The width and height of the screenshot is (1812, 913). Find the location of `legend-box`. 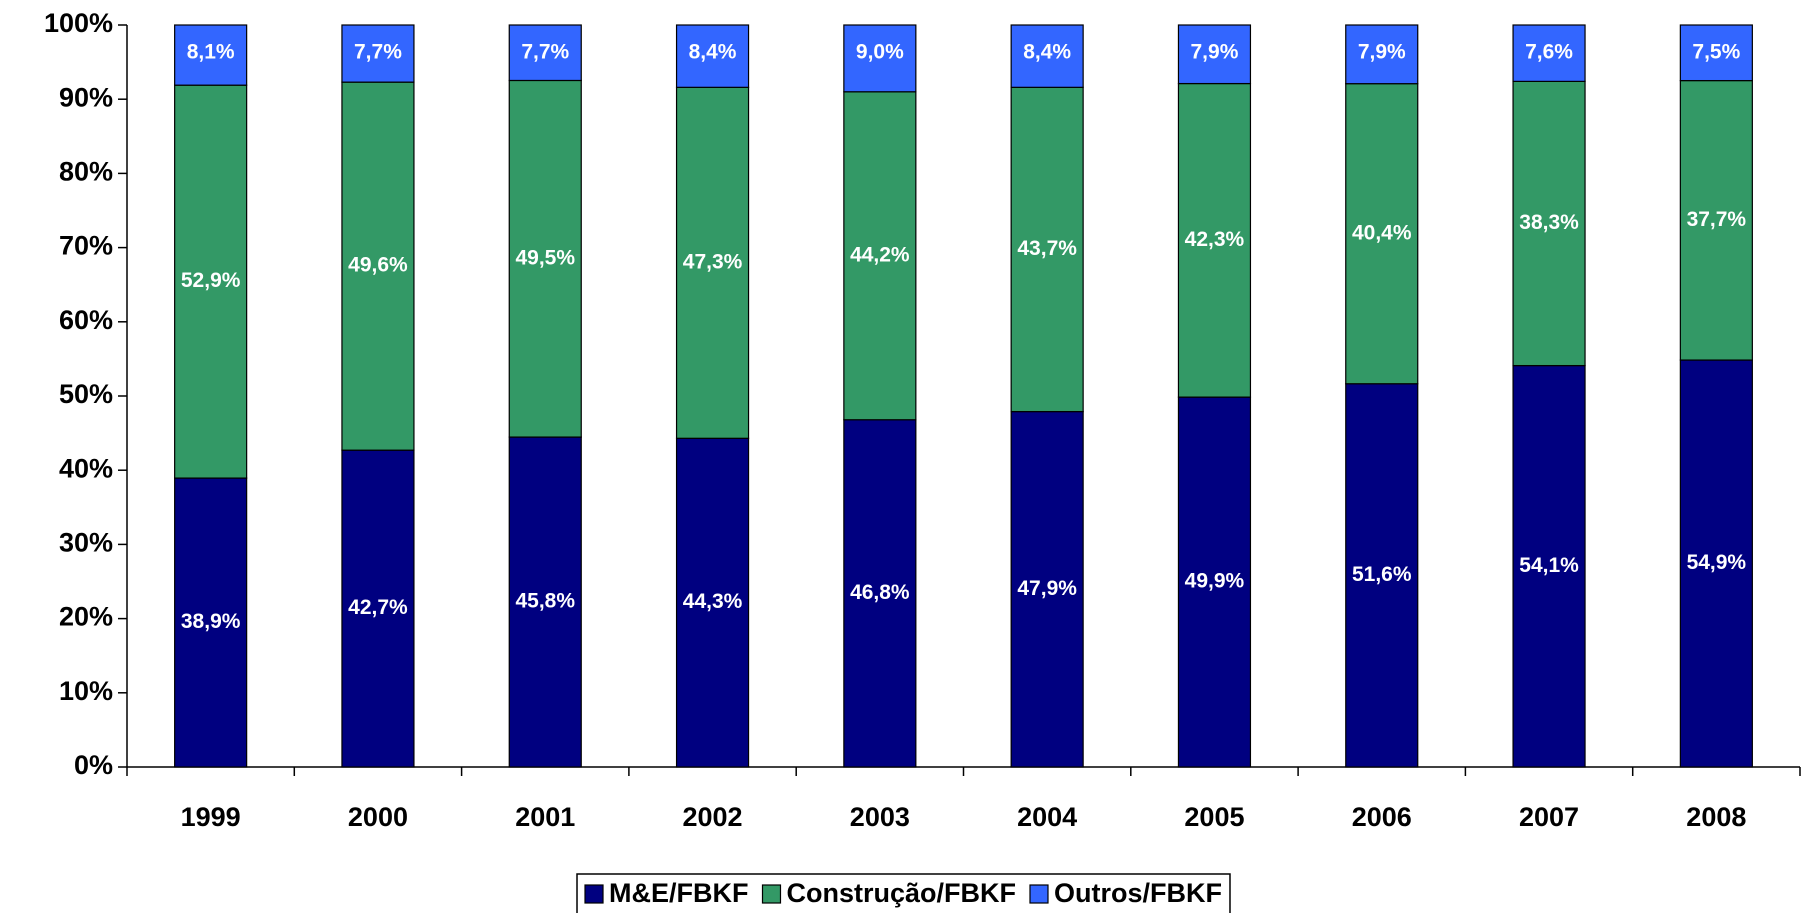

legend-box is located at coordinates (903, 893).